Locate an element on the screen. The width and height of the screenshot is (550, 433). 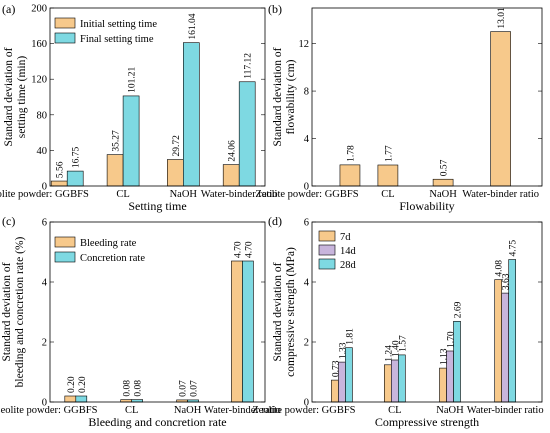
value-label: 5.56 is located at coordinates (61, 169).